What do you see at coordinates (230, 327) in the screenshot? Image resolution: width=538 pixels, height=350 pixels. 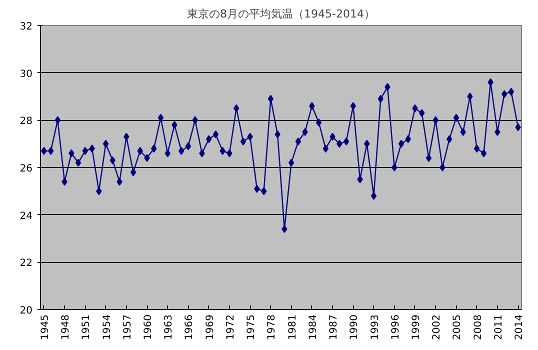 I see `x-tick-label: 1972` at bounding box center [230, 327].